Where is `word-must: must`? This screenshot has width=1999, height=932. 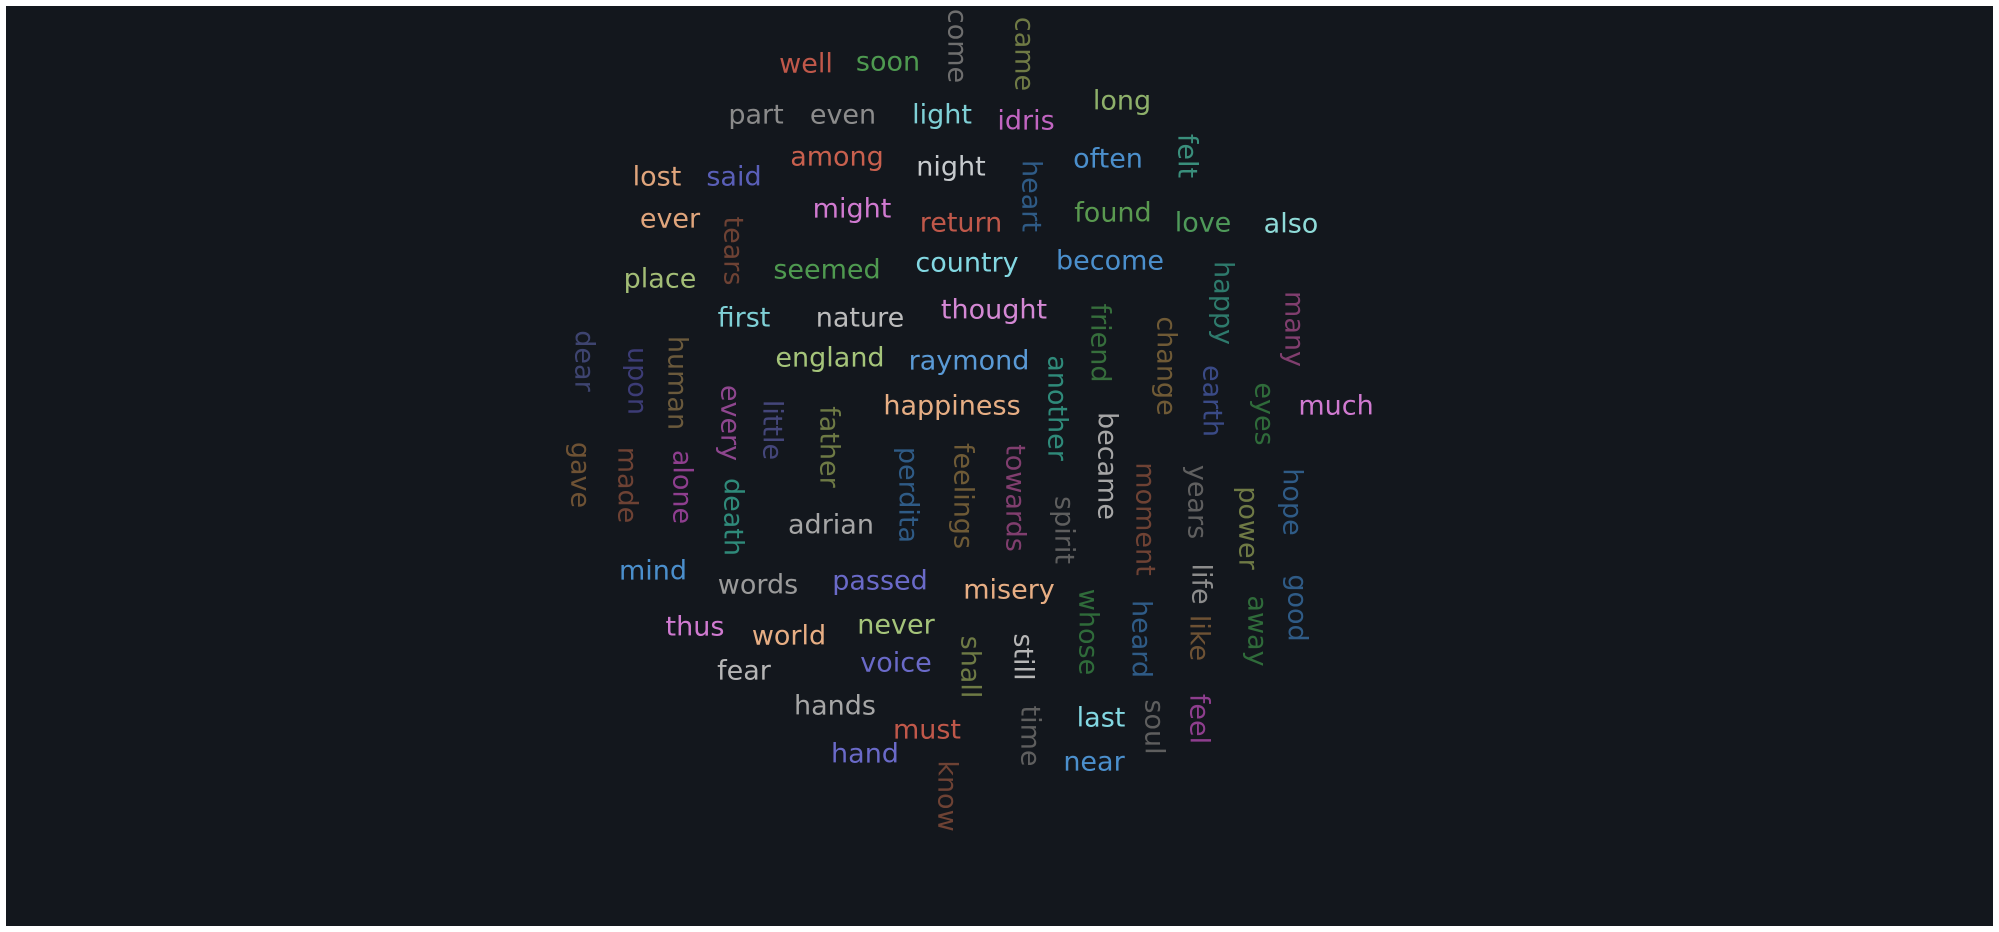 word-must: must is located at coordinates (927, 730).